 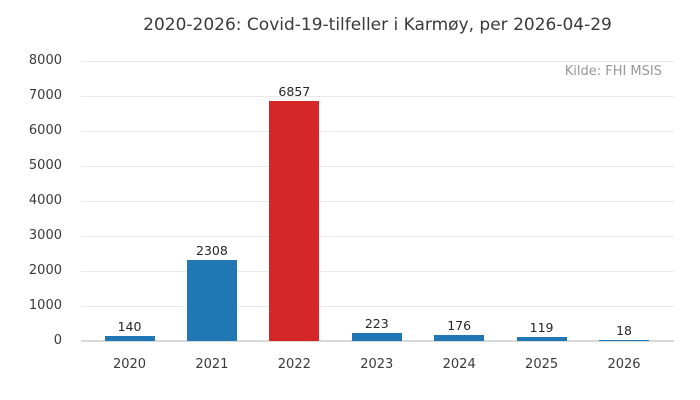 What do you see at coordinates (624, 340) in the screenshot?
I see `bar-2026` at bounding box center [624, 340].